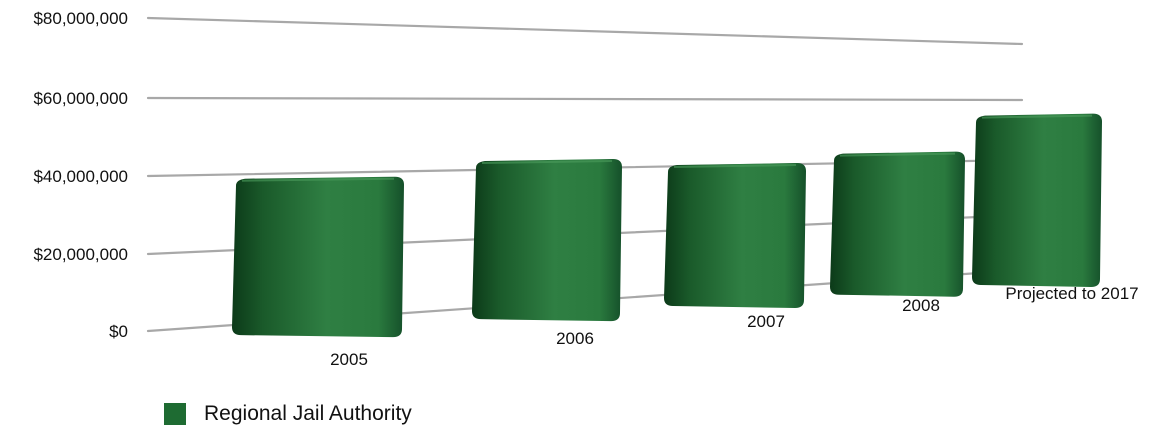 The width and height of the screenshot is (1159, 427). I want to click on y-tick-label: $40,000,000, so click(80, 176).